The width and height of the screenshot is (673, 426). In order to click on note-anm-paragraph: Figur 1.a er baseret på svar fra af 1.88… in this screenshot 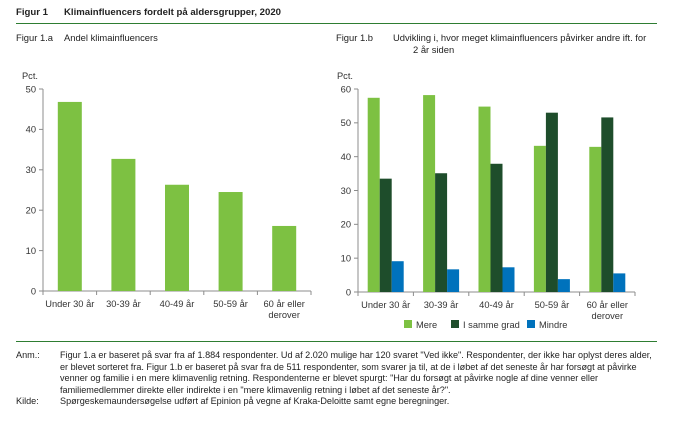, I will do `click(356, 372)`.